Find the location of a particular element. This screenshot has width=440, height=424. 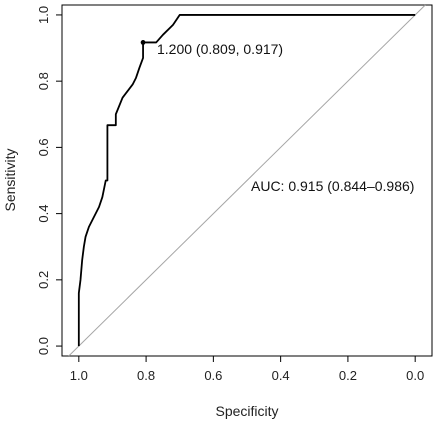

y-axis-label: Sensitivity is located at coordinates (10, 179).